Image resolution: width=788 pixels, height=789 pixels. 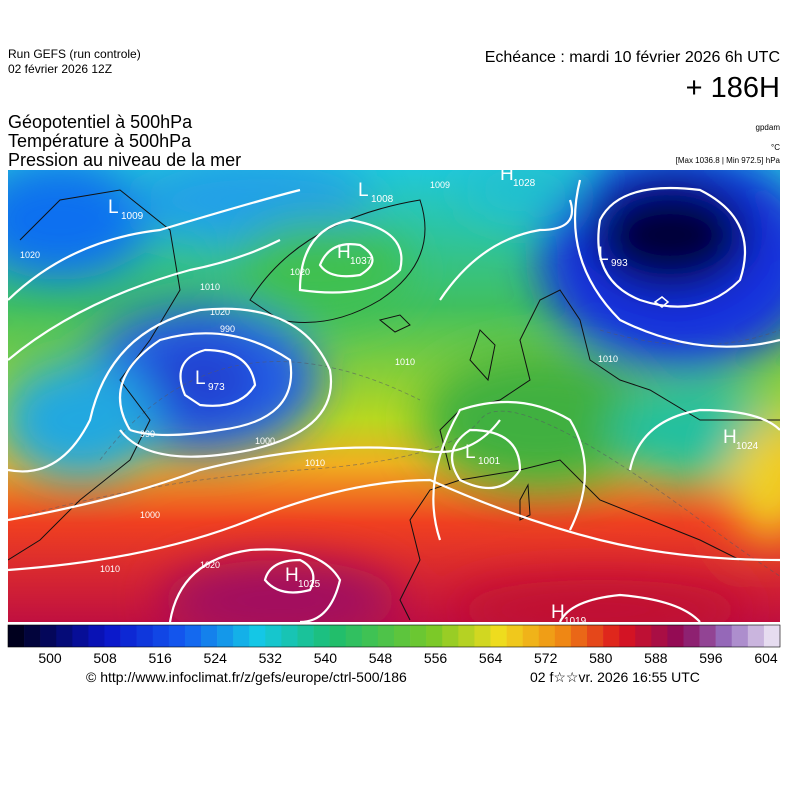 What do you see at coordinates (615, 677) in the screenshot?
I see `timestamp: 02 f☆☆vr. 2026 16:55 UTC` at bounding box center [615, 677].